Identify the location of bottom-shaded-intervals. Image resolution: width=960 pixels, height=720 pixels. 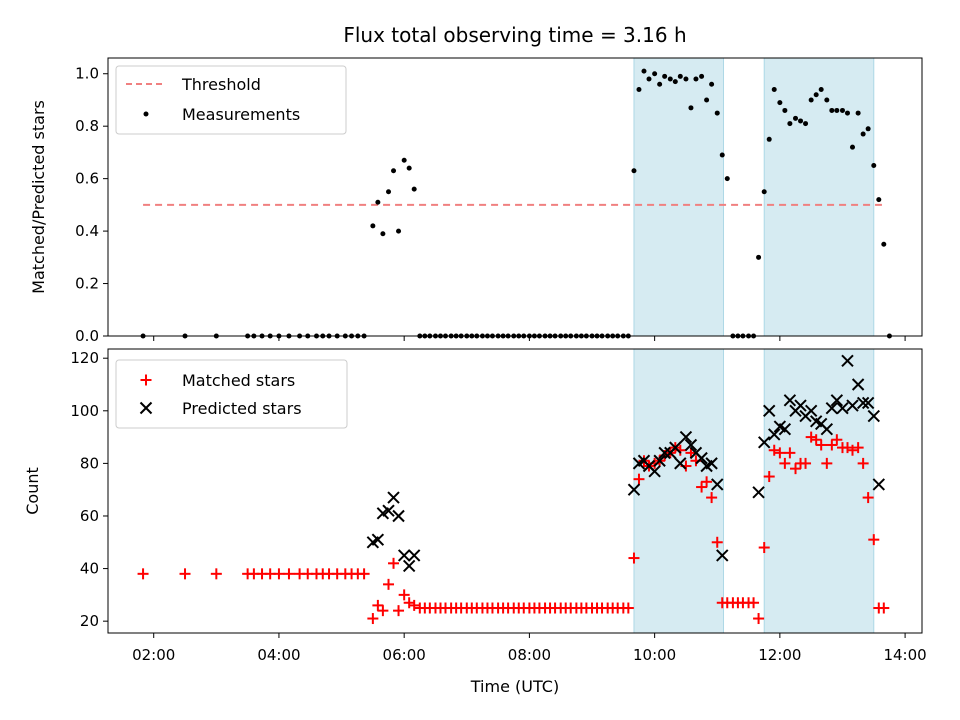
(754, 491).